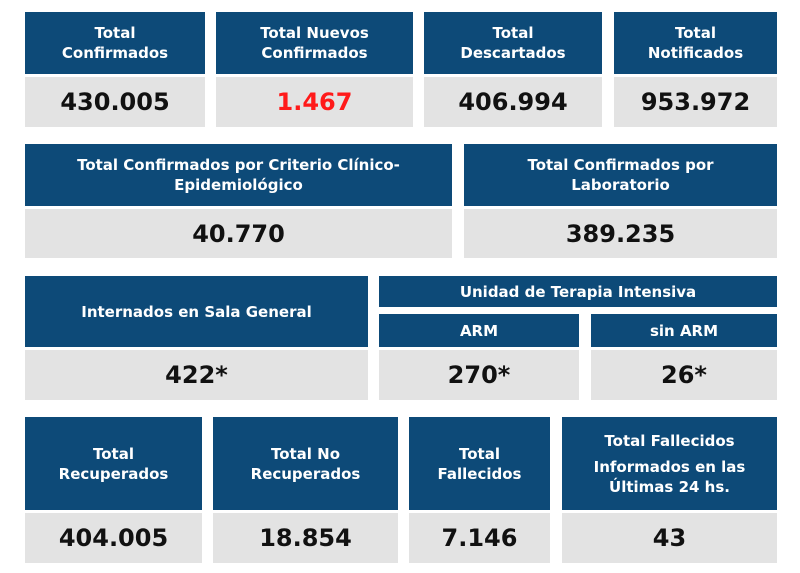  I want to click on card-value: 404.005, so click(113, 538).